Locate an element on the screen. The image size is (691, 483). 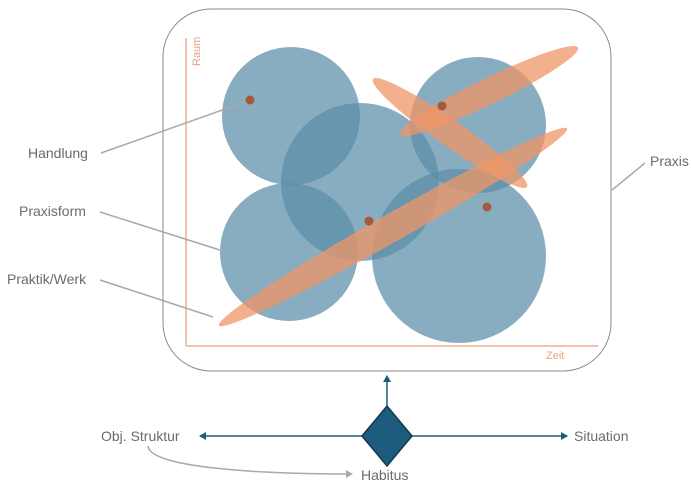
dot-top-right is located at coordinates (442, 106).